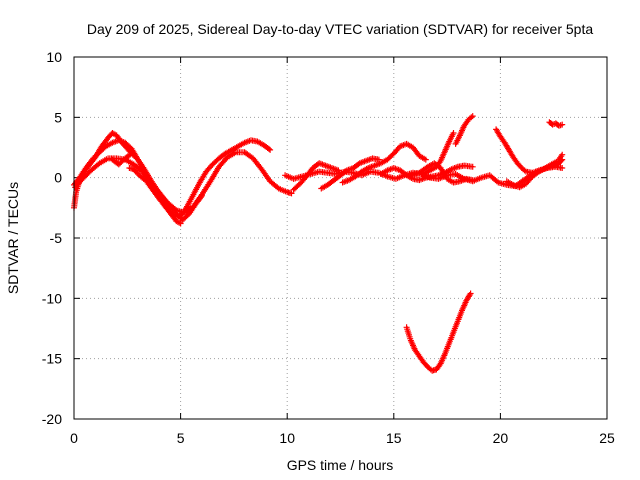 The width and height of the screenshot is (640, 480). Describe the element at coordinates (501, 438) in the screenshot. I see `x-tick-label: 20` at that location.